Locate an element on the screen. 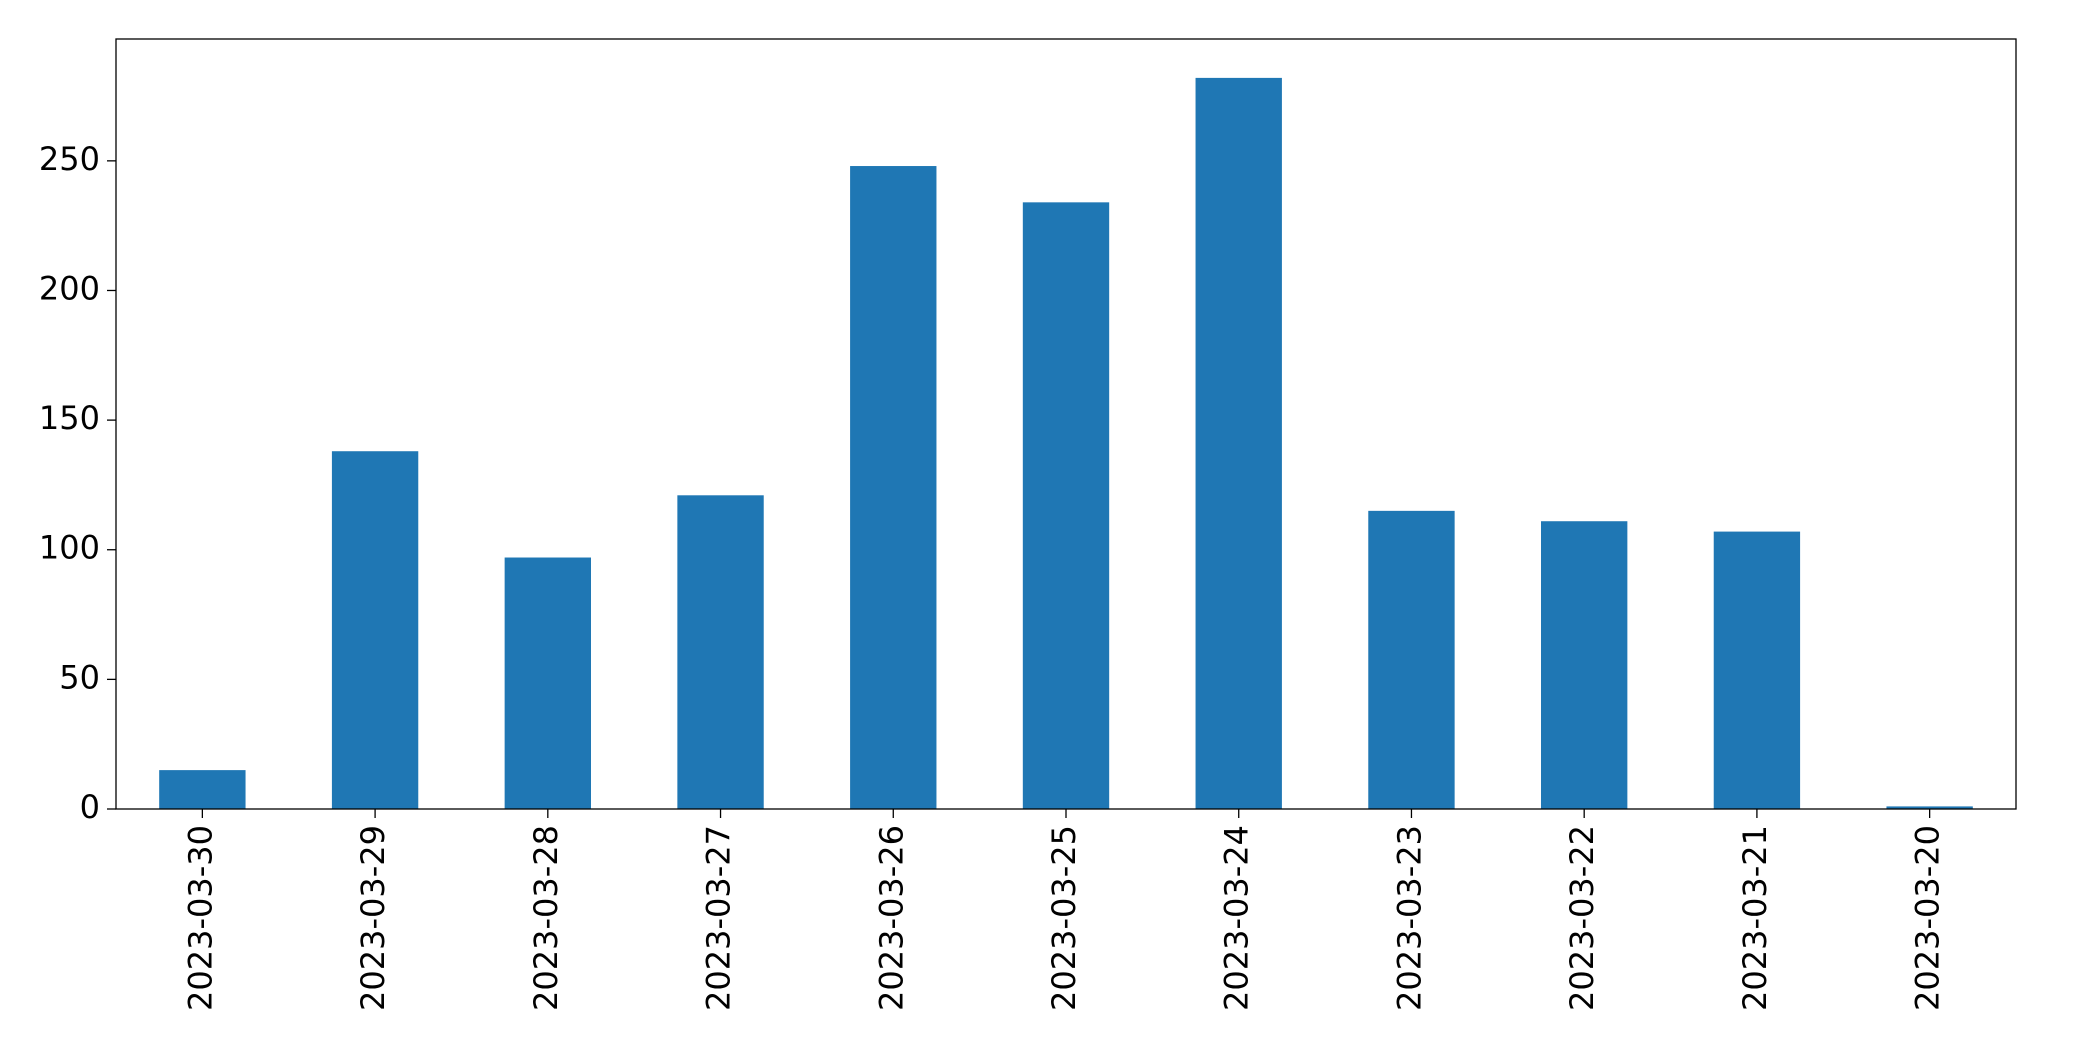 The height and width of the screenshot is (1061, 2093). x-tick-label: 2023-03-24 is located at coordinates (1237, 918).